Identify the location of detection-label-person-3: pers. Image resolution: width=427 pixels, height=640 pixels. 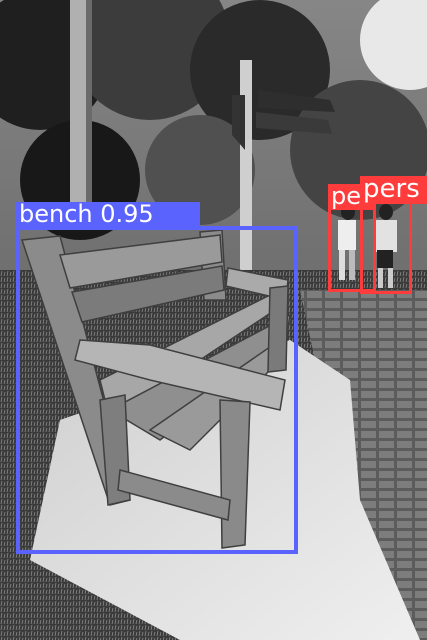
(393, 190).